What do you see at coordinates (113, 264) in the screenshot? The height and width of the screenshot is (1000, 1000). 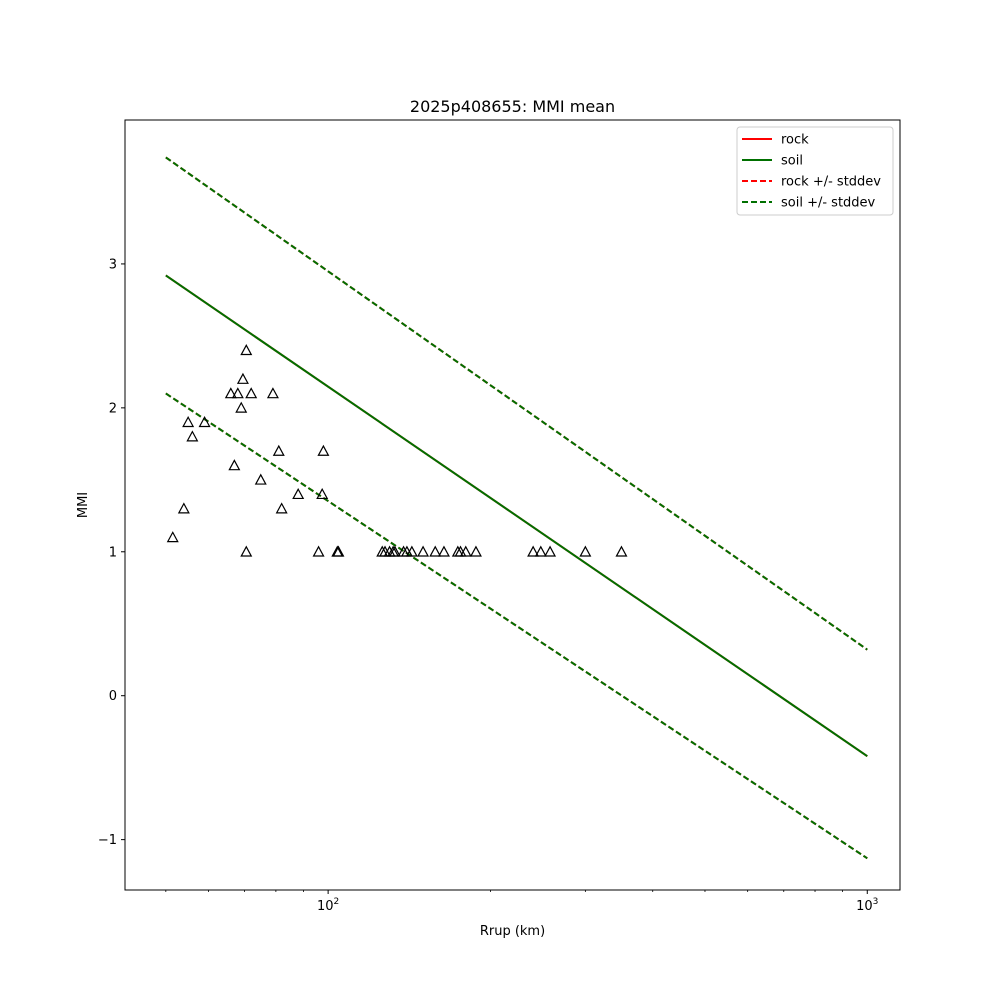 I see `y-tick-label: 3` at bounding box center [113, 264].